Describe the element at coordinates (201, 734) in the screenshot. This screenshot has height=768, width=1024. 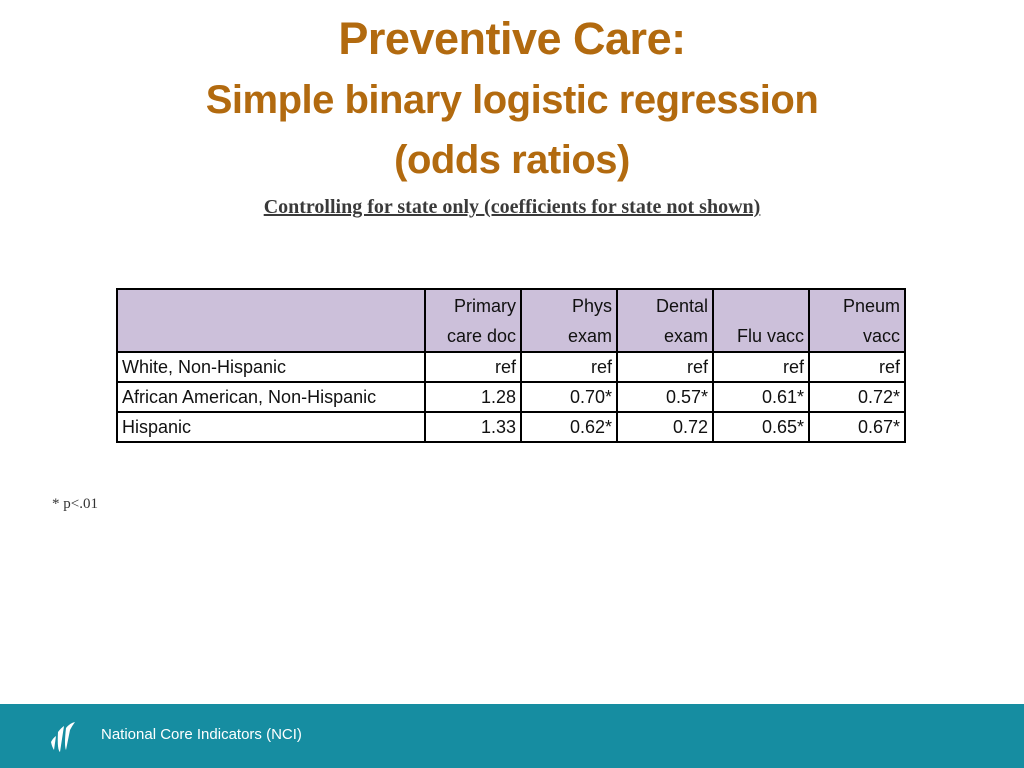
I see `footer-org-name: National Core Indicators (NCI)` at that location.